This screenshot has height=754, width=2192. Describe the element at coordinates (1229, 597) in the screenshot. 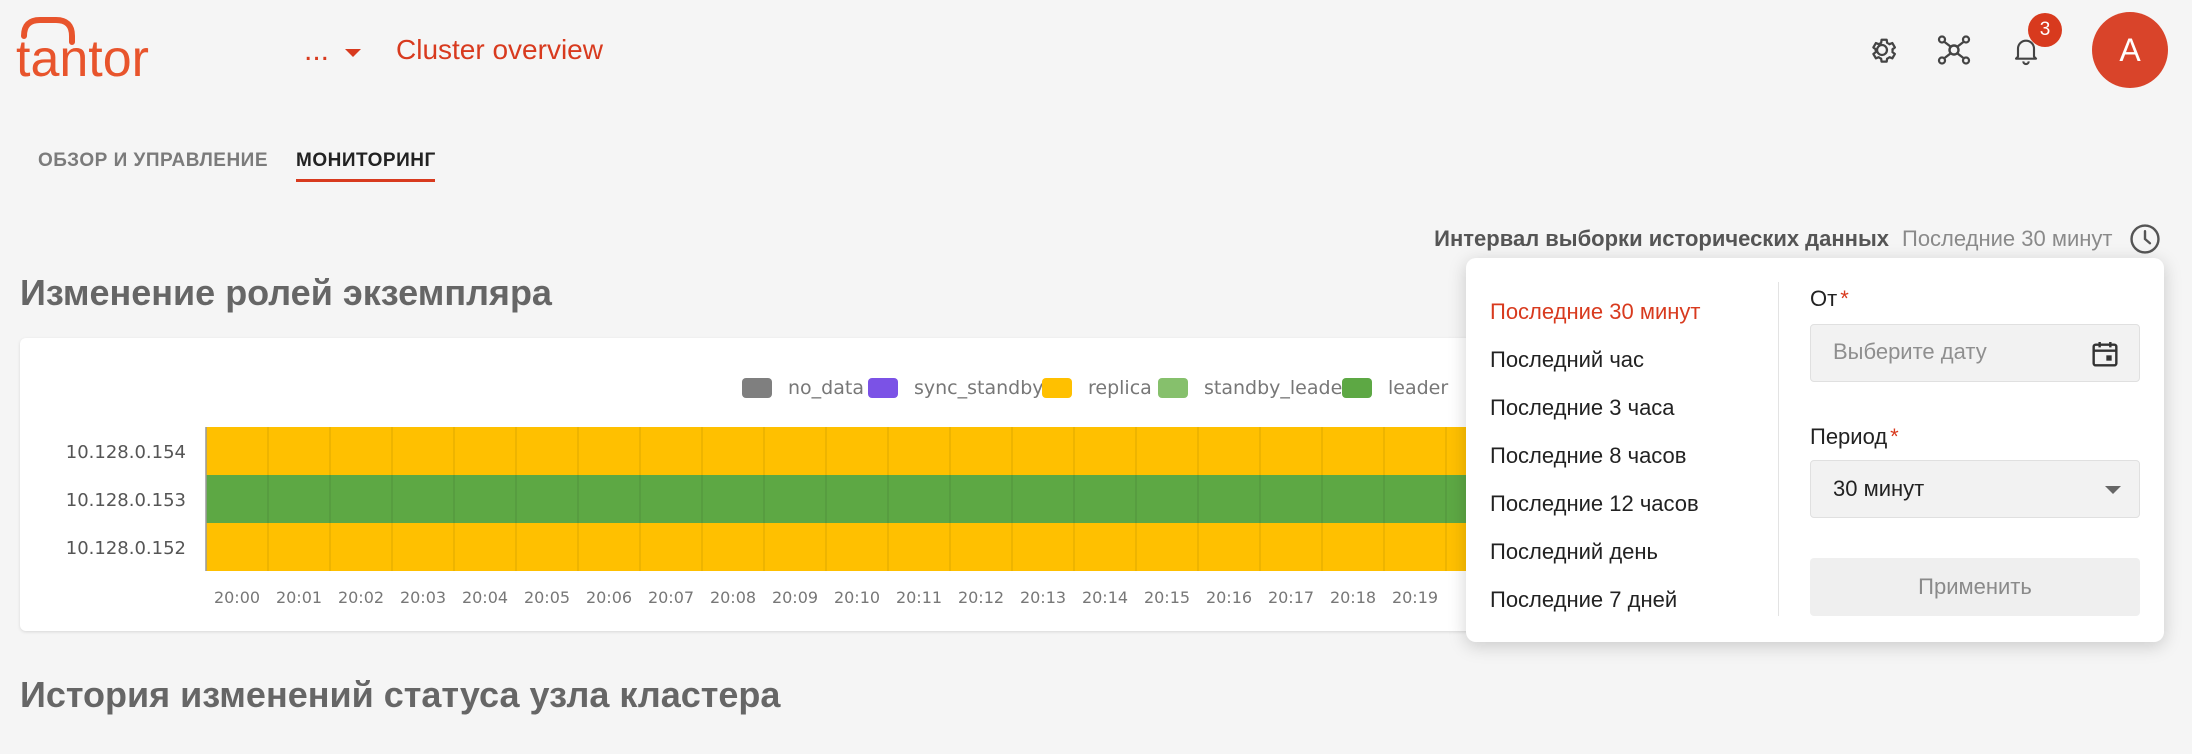

I see `x-tick-label: 20:16` at that location.